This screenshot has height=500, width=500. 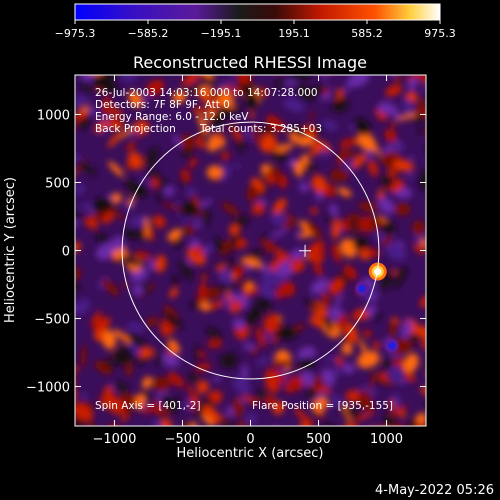 I want to click on y-tick-label: 0, so click(x=66, y=252).